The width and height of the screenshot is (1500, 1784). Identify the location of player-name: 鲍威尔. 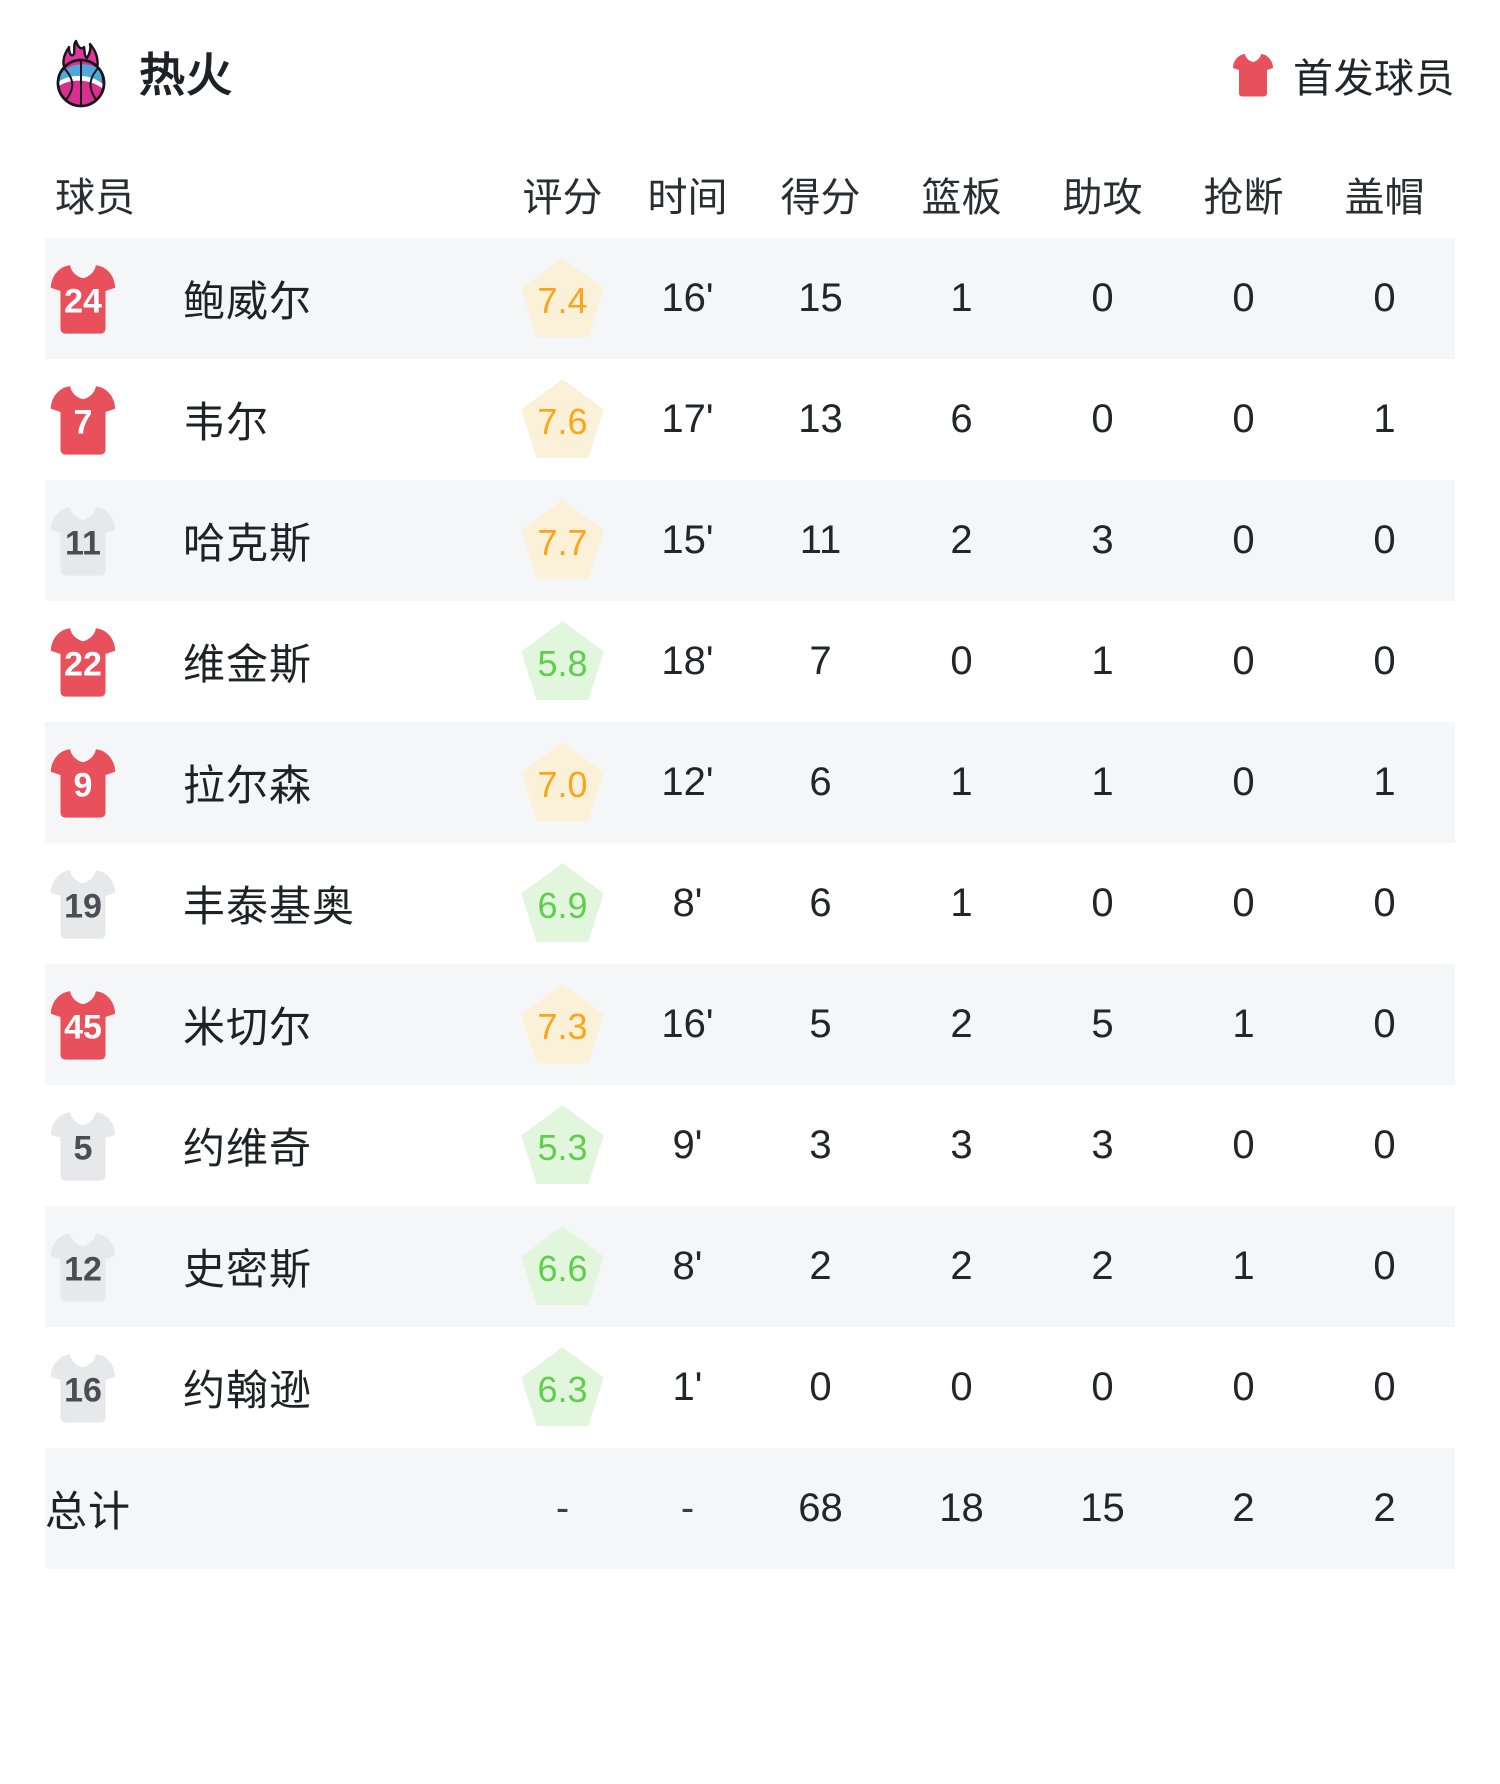
(248, 301).